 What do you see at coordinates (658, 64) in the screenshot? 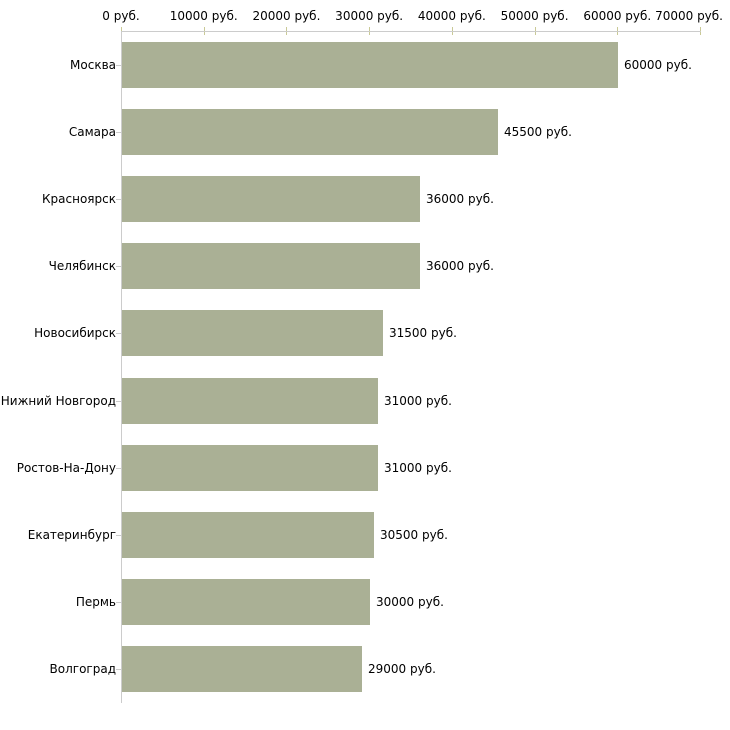
I see `bar-value-label: 60000 руб.` at bounding box center [658, 64].